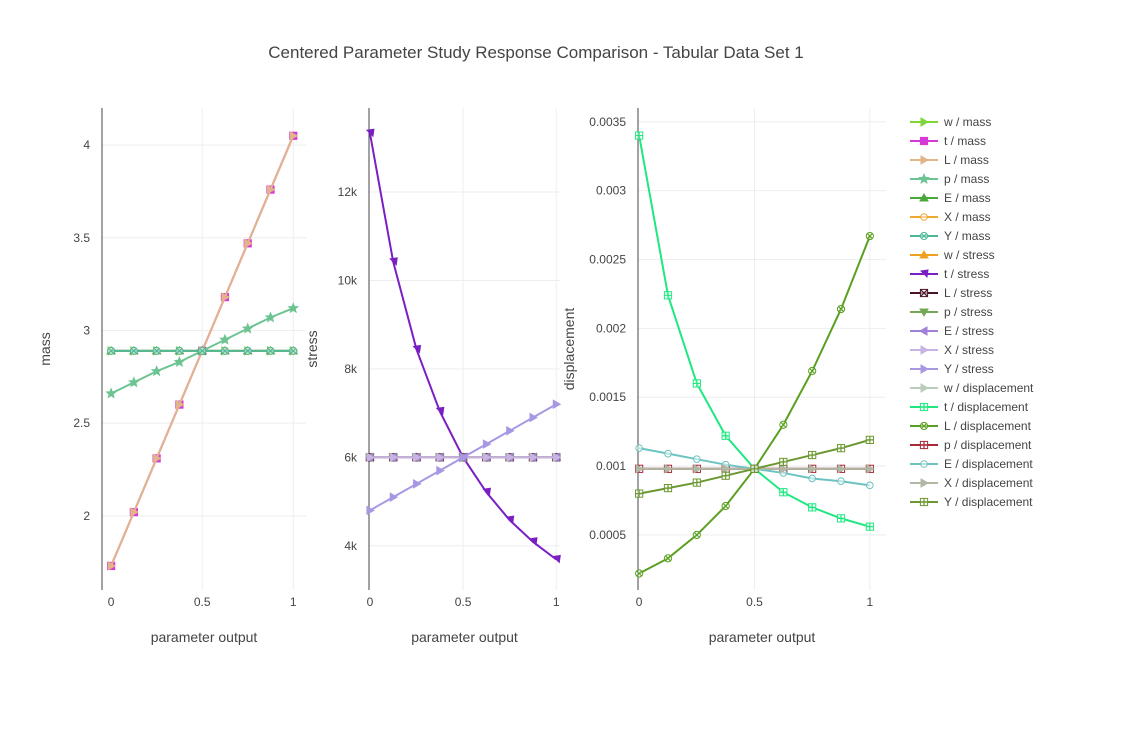 The width and height of the screenshot is (1137, 747). Describe the element at coordinates (971, 483) in the screenshot. I see `legend-item: X / displacement` at that location.